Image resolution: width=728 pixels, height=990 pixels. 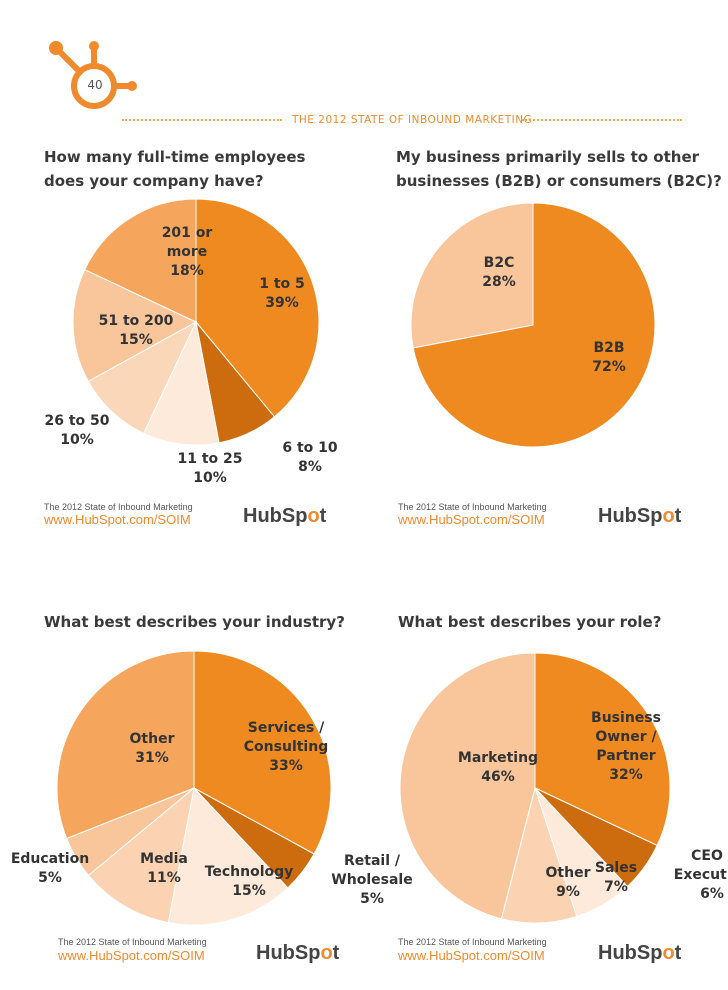 I want to click on slice-label: 26 to 50 10%, so click(x=76, y=430).